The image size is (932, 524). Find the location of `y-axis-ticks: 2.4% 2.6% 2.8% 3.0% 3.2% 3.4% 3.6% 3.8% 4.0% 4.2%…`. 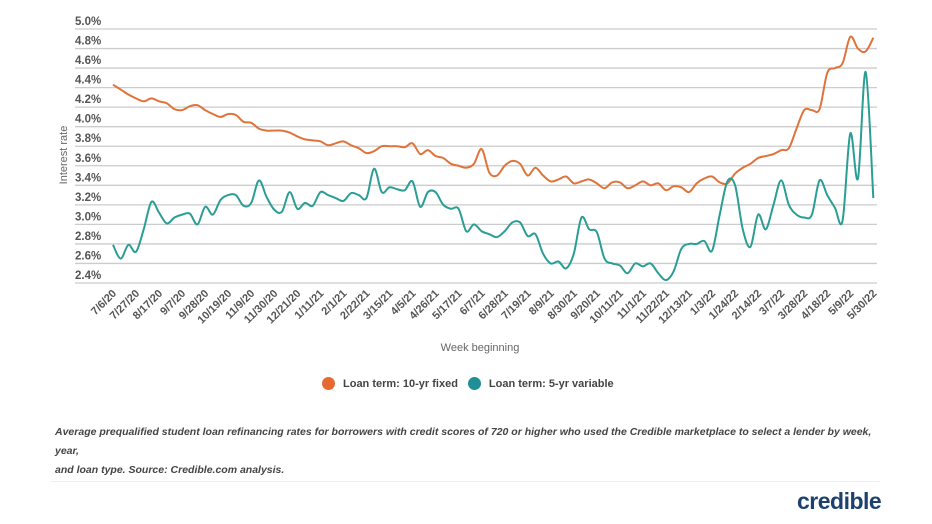

y-axis-ticks: 2.4% 2.6% 2.8% 3.0% 3.2% 3.4% 3.6% 3.8% 4.0% 4.2%… is located at coordinates (88, 149).